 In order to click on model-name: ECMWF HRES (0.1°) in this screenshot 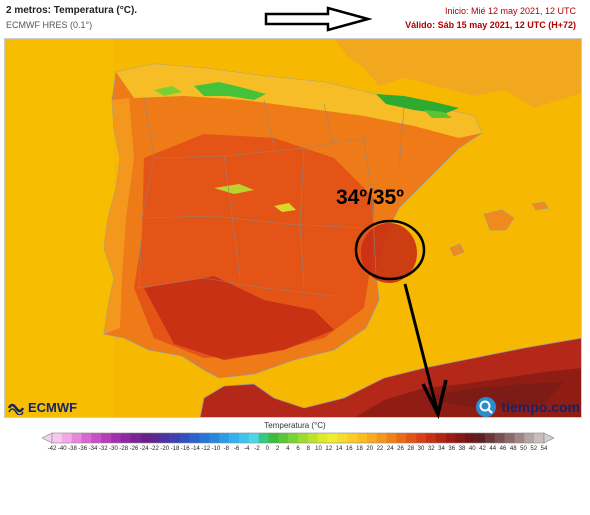, I will do `click(49, 25)`.